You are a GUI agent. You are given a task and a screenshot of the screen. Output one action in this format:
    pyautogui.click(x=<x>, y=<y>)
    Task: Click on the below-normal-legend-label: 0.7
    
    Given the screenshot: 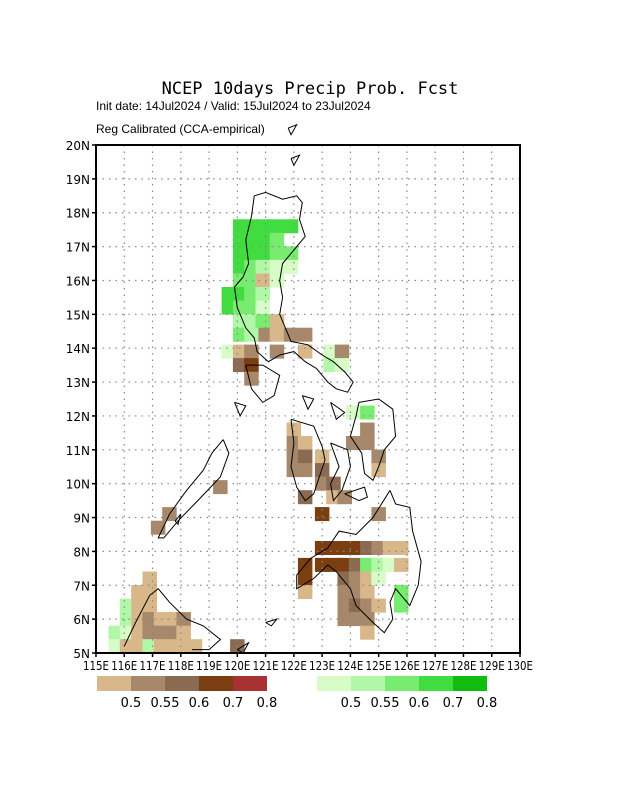 What is the action you would take?
    pyautogui.click(x=233, y=703)
    